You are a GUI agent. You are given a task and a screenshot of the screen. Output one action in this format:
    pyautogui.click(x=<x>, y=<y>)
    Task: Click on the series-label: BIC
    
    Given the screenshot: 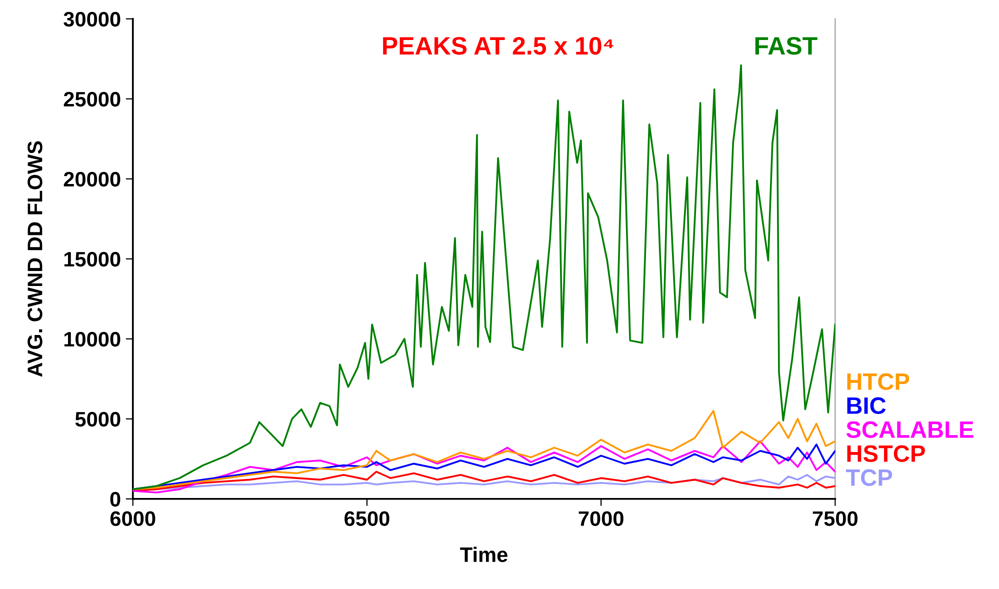 What is the action you would take?
    pyautogui.click(x=866, y=405)
    